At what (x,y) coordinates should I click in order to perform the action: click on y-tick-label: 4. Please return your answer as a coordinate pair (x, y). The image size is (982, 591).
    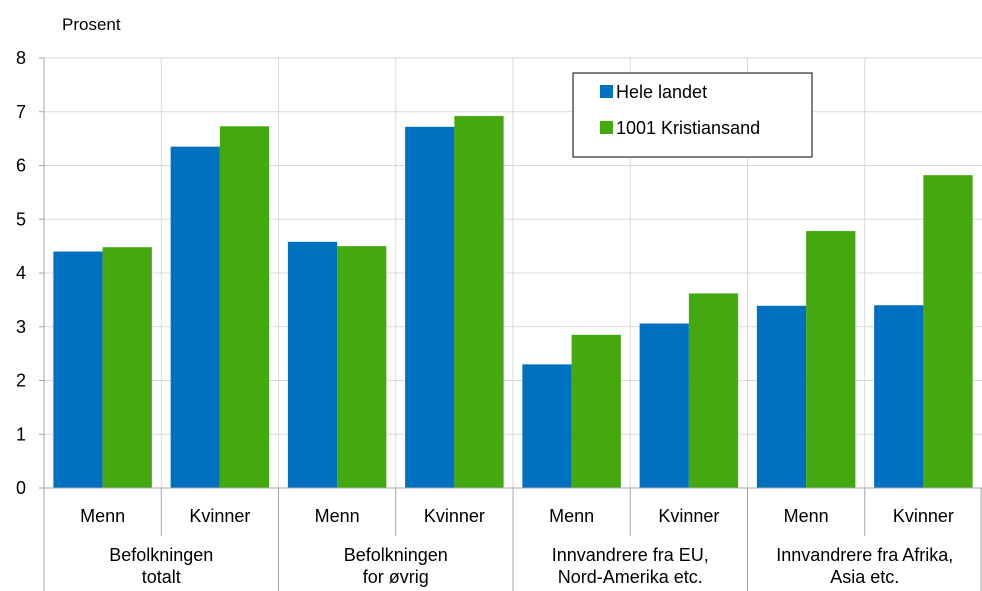
    Looking at the image, I should click on (21, 273).